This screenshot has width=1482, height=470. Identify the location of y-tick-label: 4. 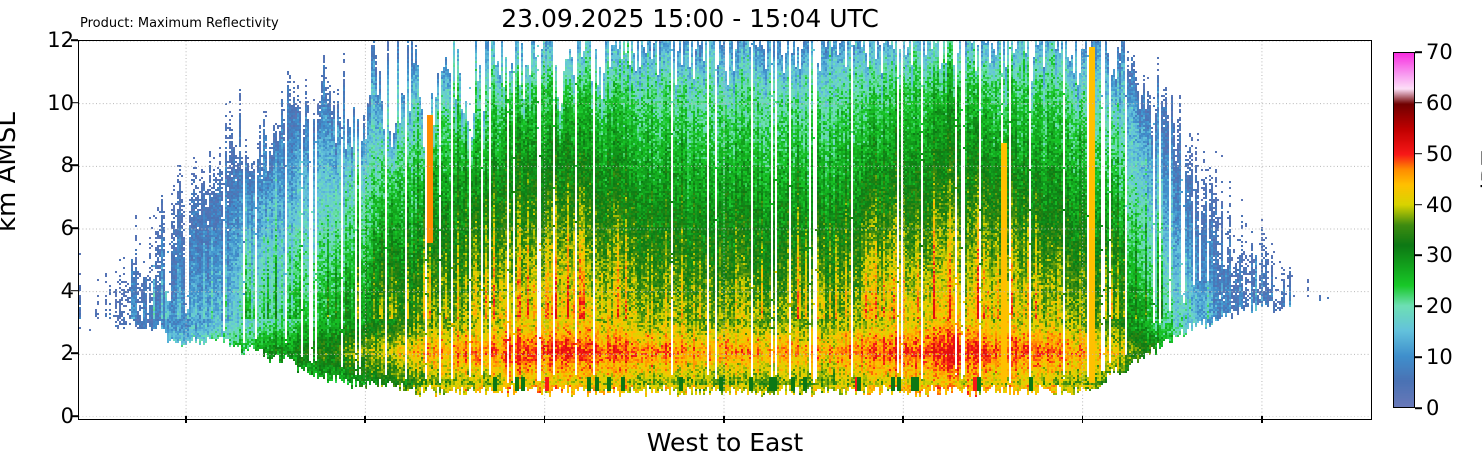
(67, 290).